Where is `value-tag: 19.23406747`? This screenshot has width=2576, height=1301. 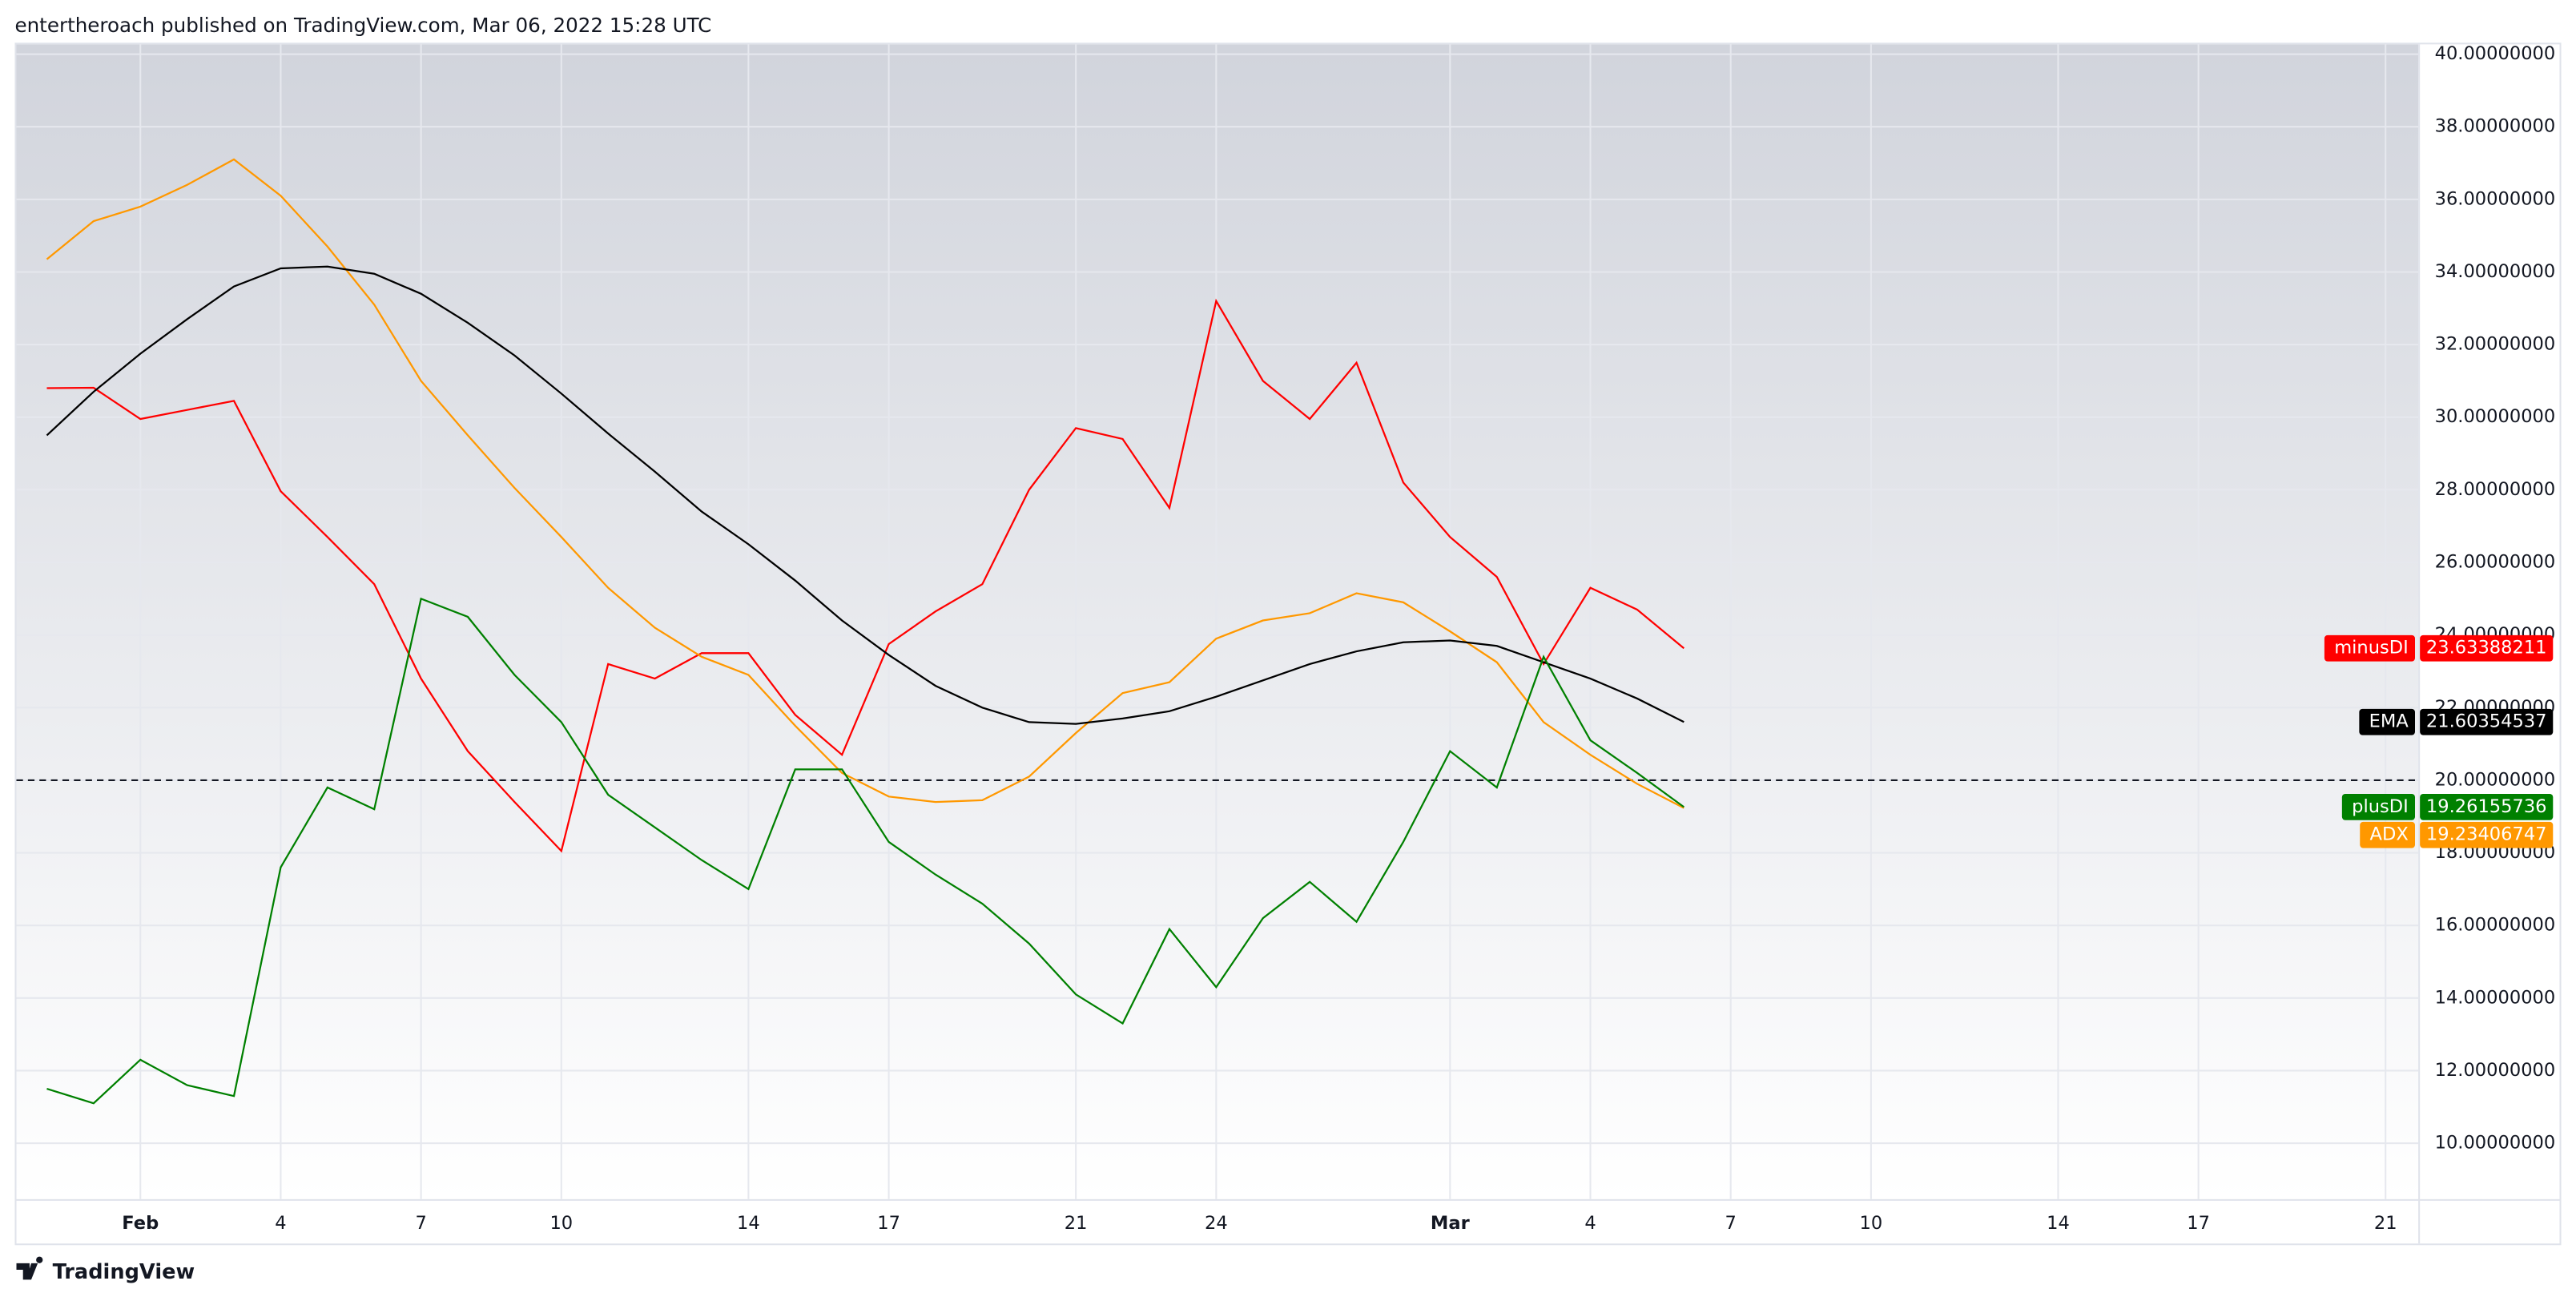 value-tag: 19.23406747 is located at coordinates (2486, 835).